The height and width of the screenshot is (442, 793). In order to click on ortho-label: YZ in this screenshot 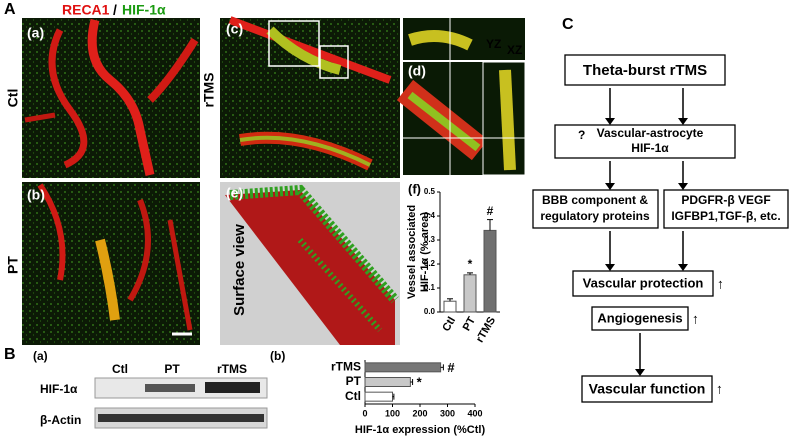, I will do `click(493, 44)`.